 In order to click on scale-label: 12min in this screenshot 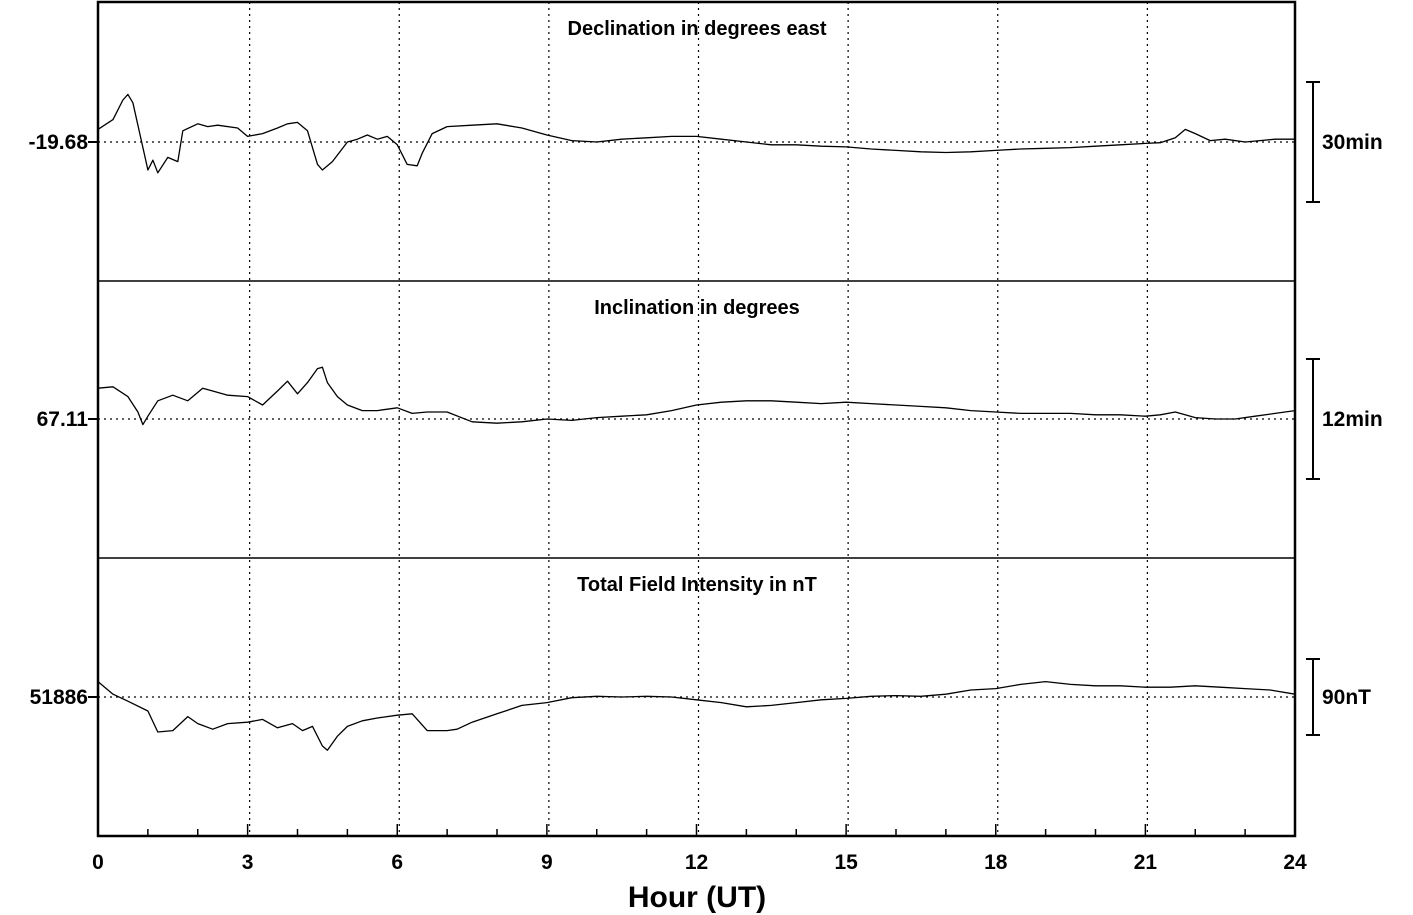, I will do `click(1352, 419)`.